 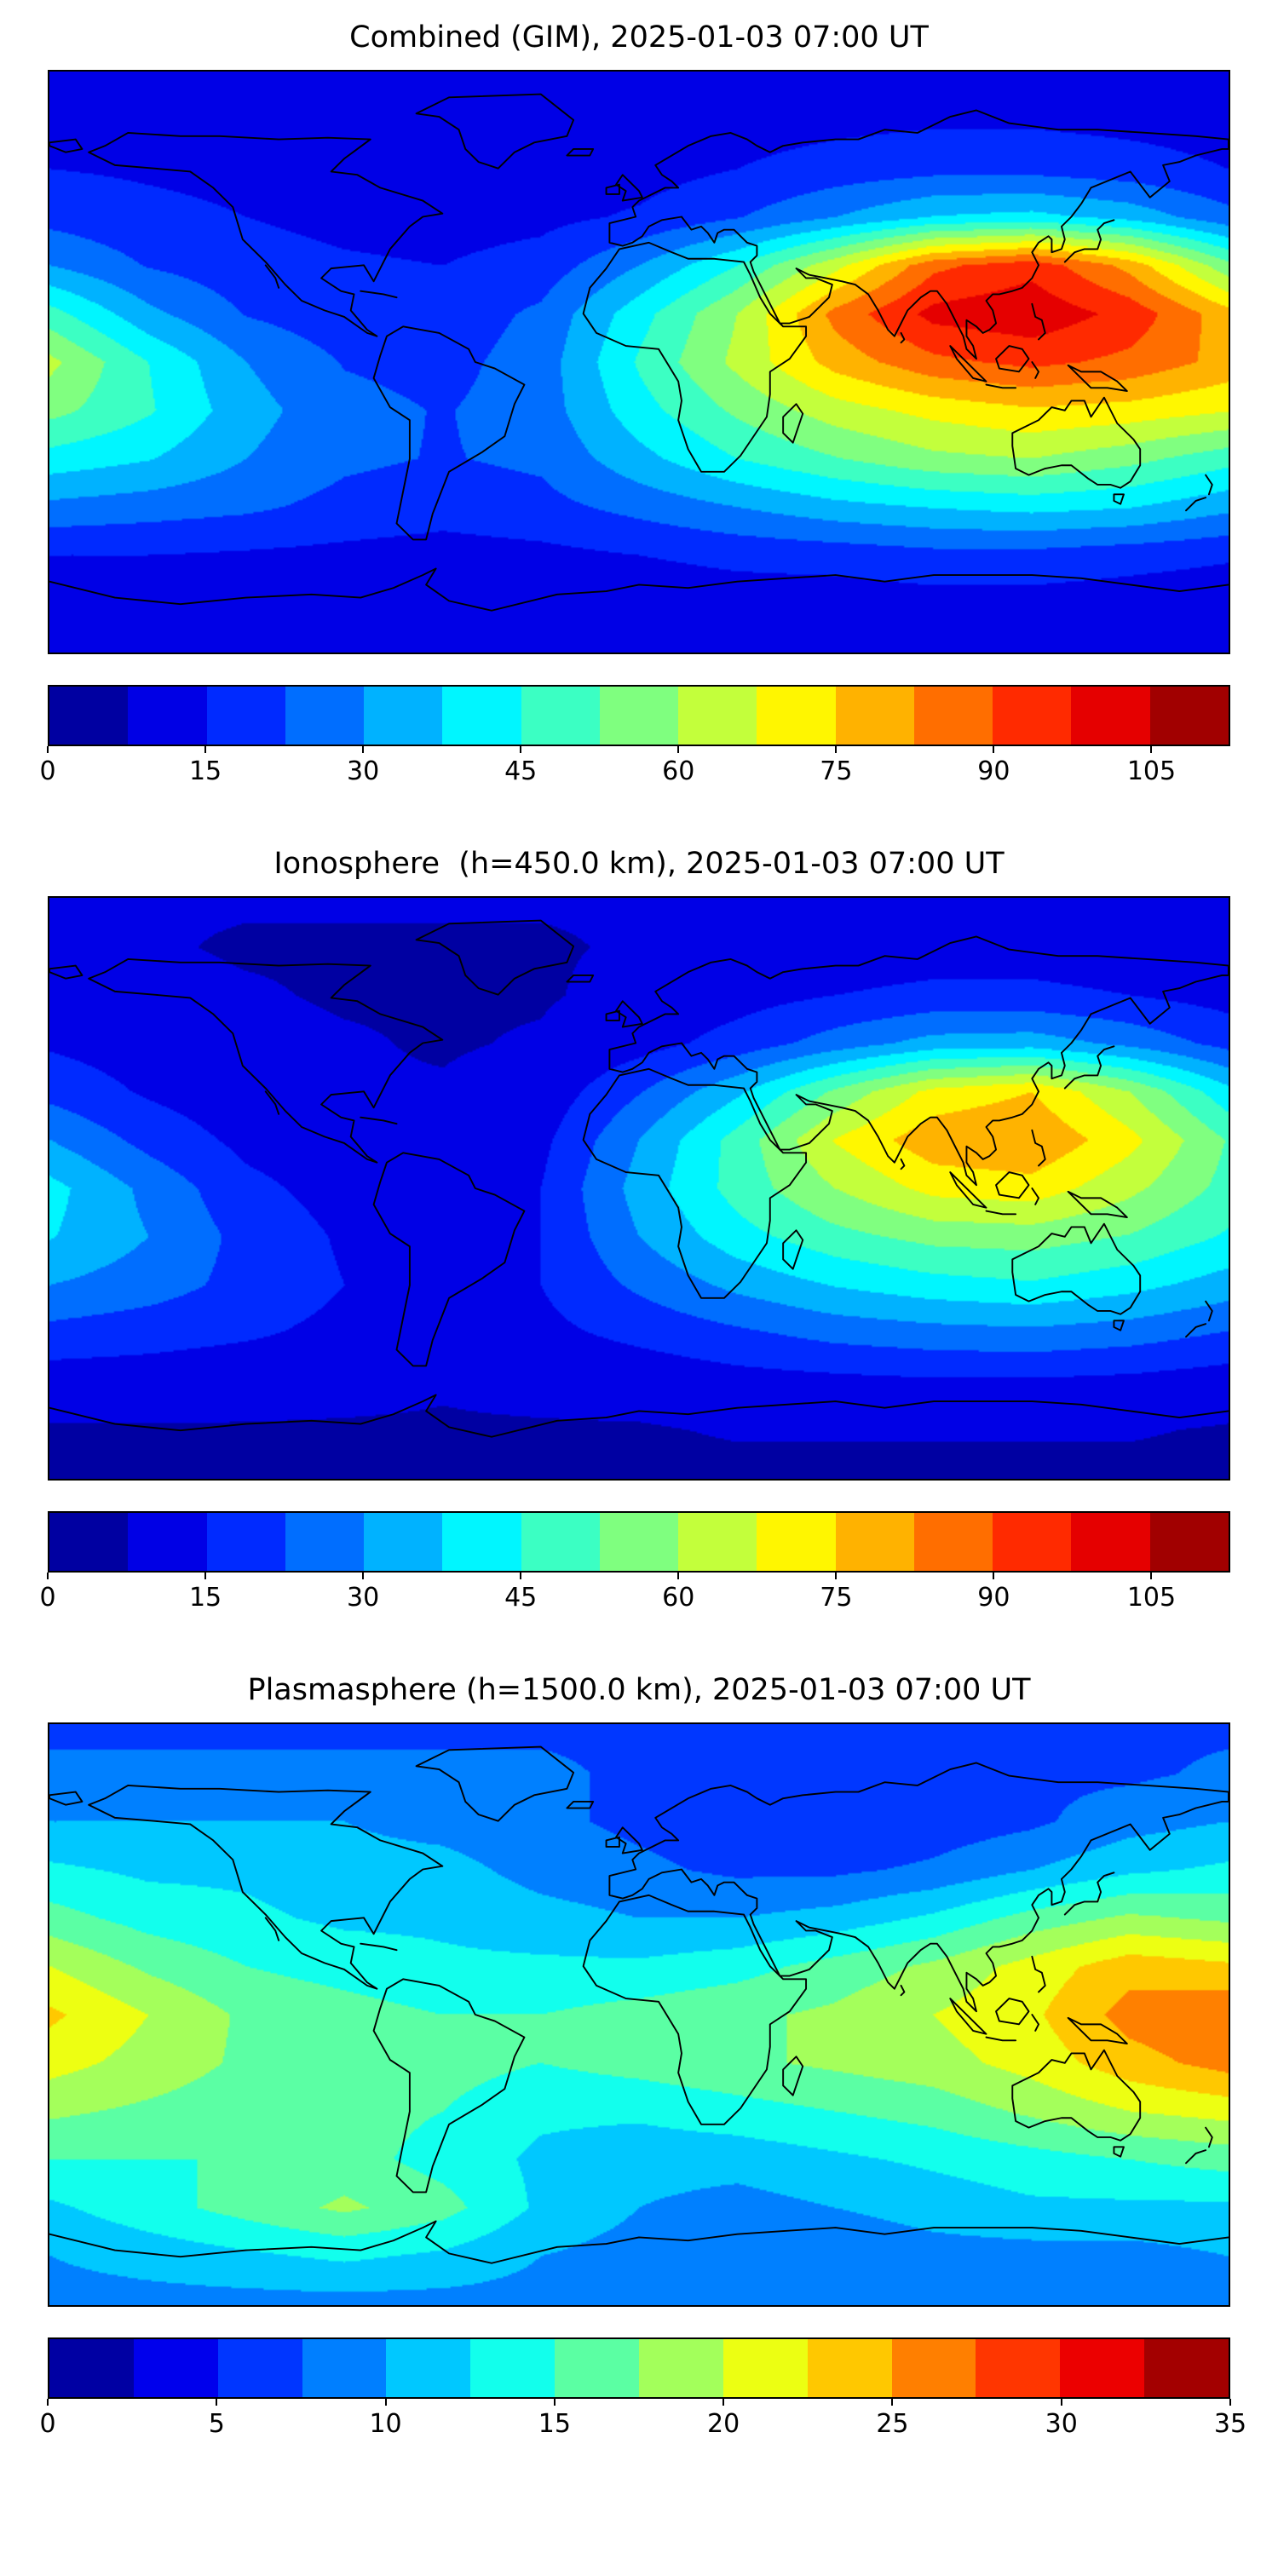 What do you see at coordinates (385, 2424) in the screenshot?
I see `colorbar-tick-label: 10` at bounding box center [385, 2424].